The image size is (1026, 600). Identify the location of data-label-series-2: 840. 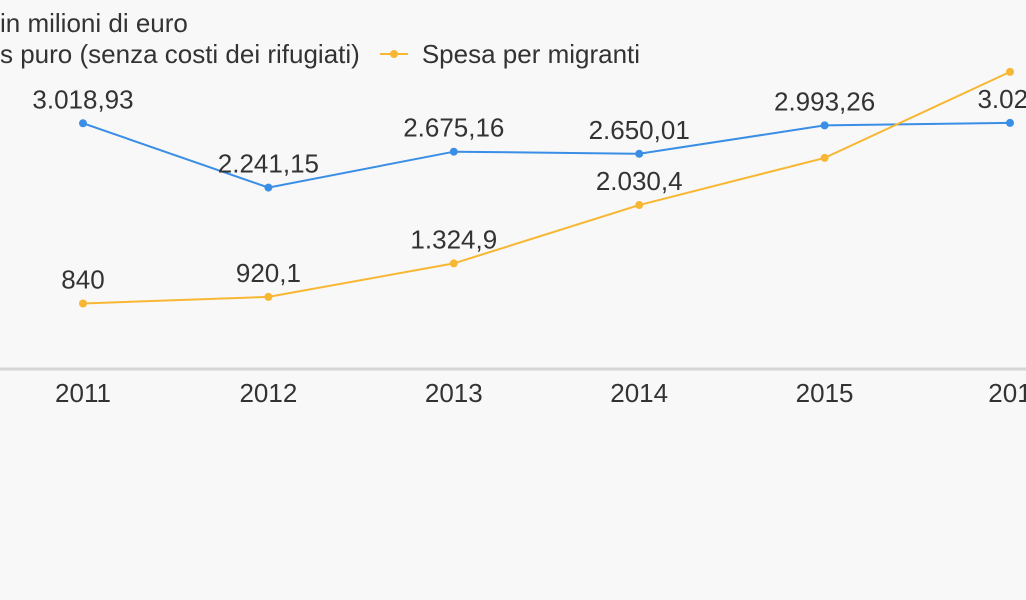
(82, 280).